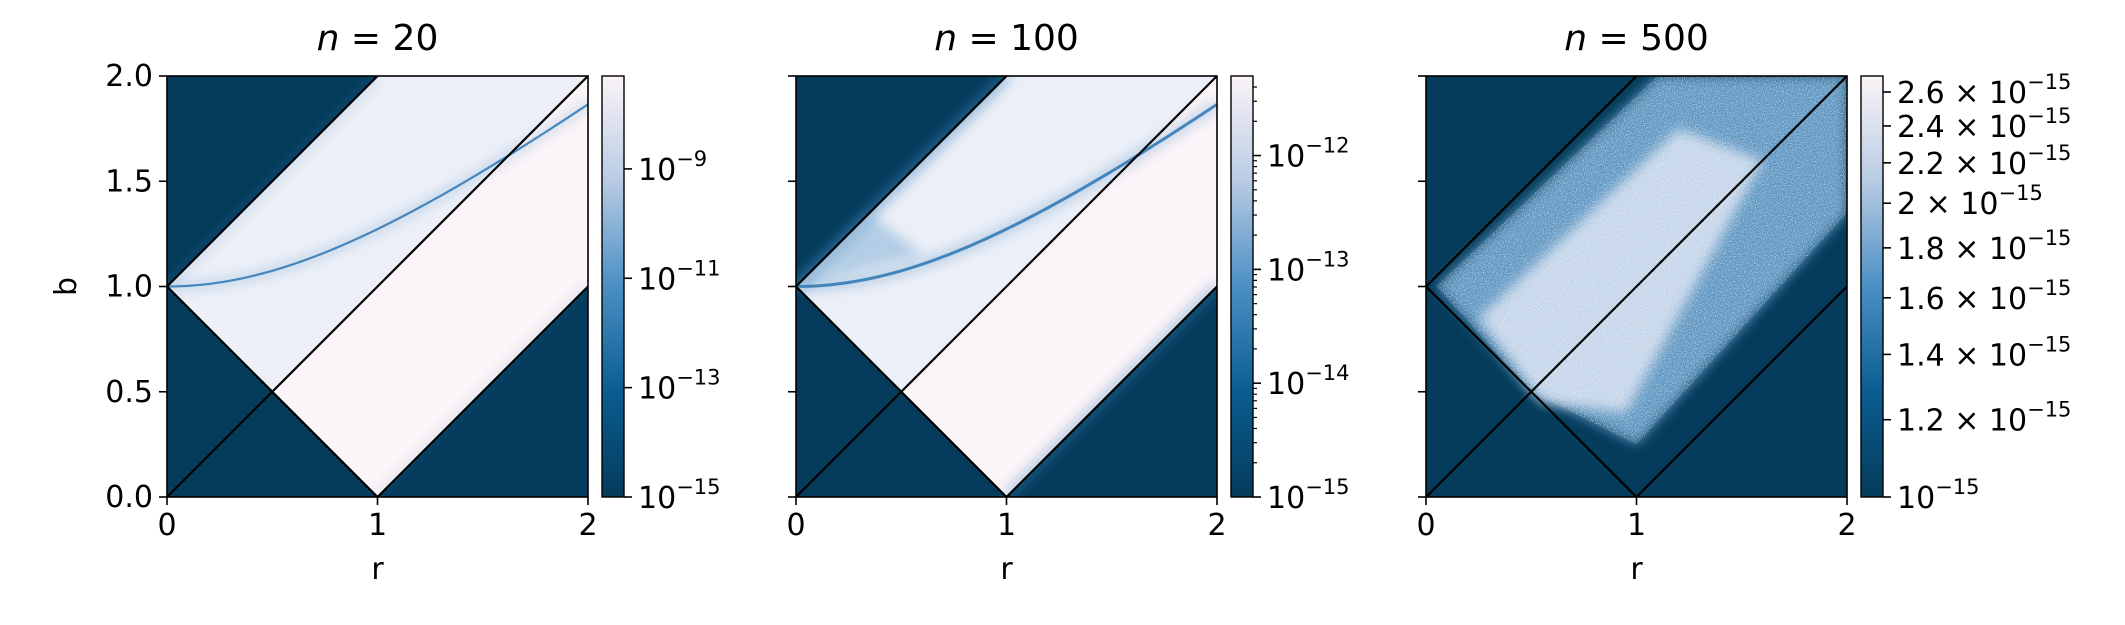 The height and width of the screenshot is (625, 2125). What do you see at coordinates (129, 181) in the screenshot?
I see `y-tick-label: 1.5` at bounding box center [129, 181].